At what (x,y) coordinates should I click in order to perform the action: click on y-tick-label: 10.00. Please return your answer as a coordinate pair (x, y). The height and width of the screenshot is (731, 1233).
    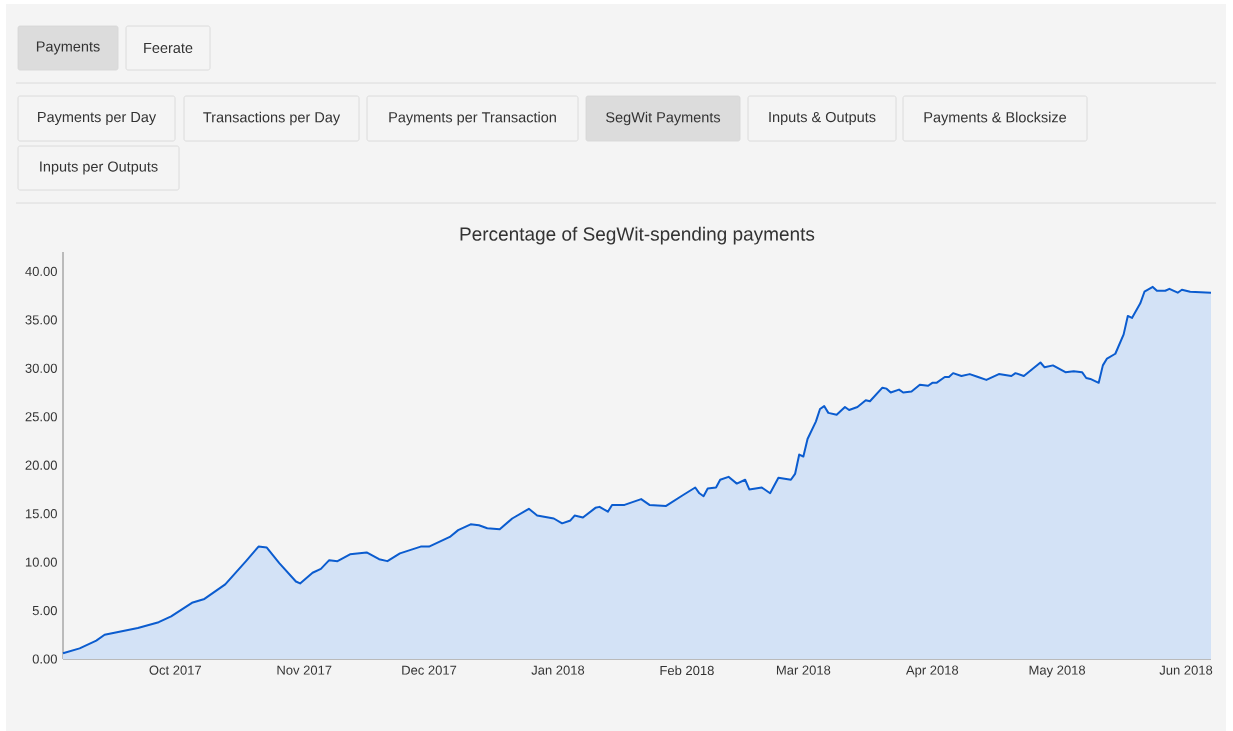
    Looking at the image, I should click on (41, 562).